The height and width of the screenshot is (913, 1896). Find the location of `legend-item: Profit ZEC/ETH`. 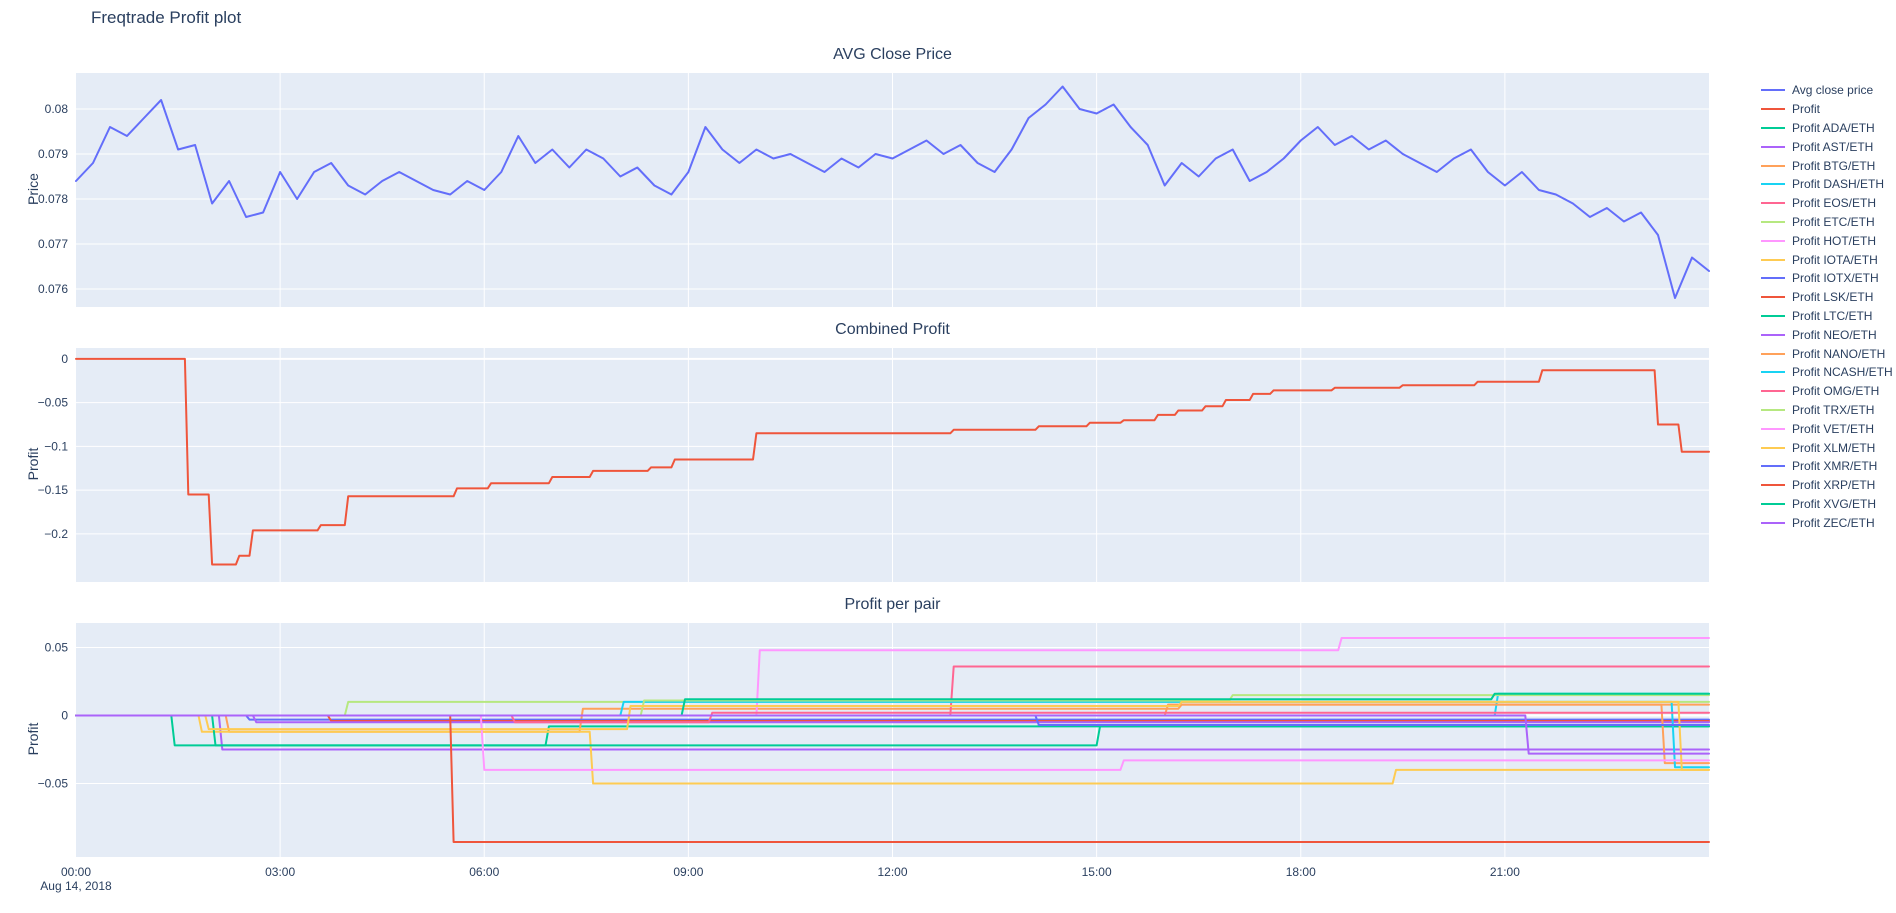

legend-item: Profit ZEC/ETH is located at coordinates (1827, 522).